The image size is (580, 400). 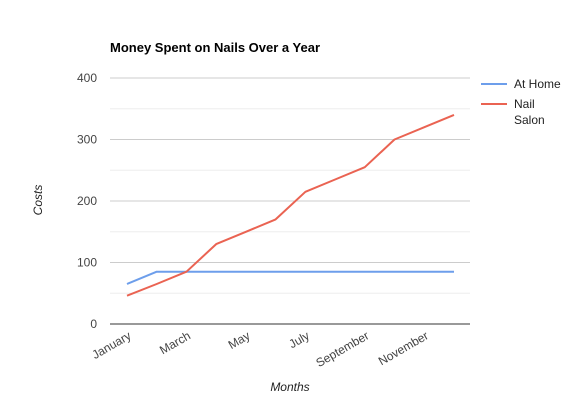 I want to click on x-tick-label: January, so click(x=112, y=344).